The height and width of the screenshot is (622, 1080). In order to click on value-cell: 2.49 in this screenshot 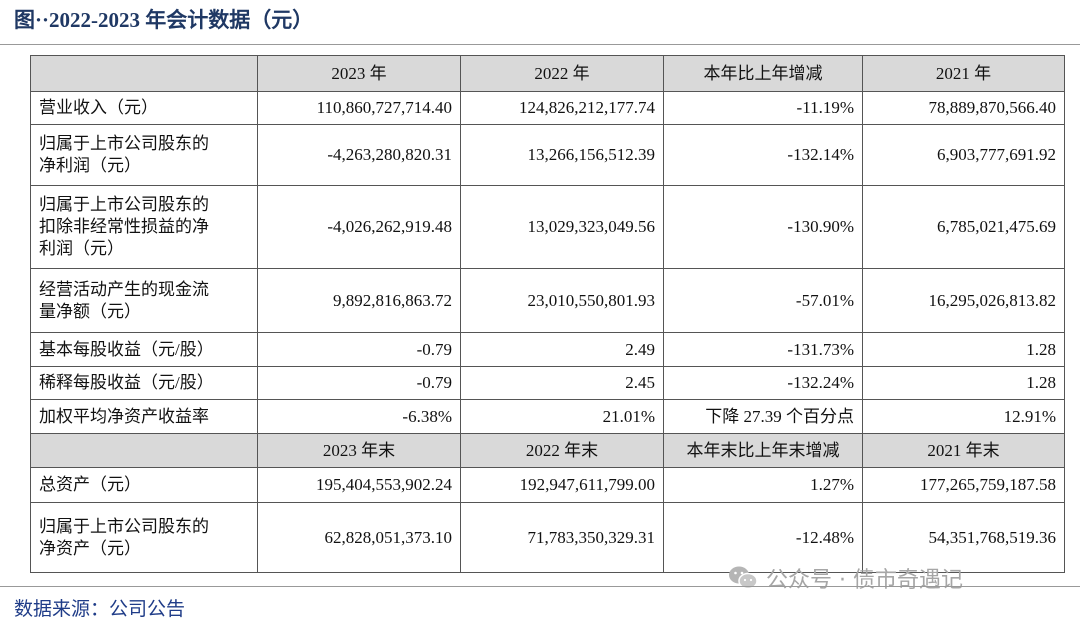, I will do `click(562, 349)`.